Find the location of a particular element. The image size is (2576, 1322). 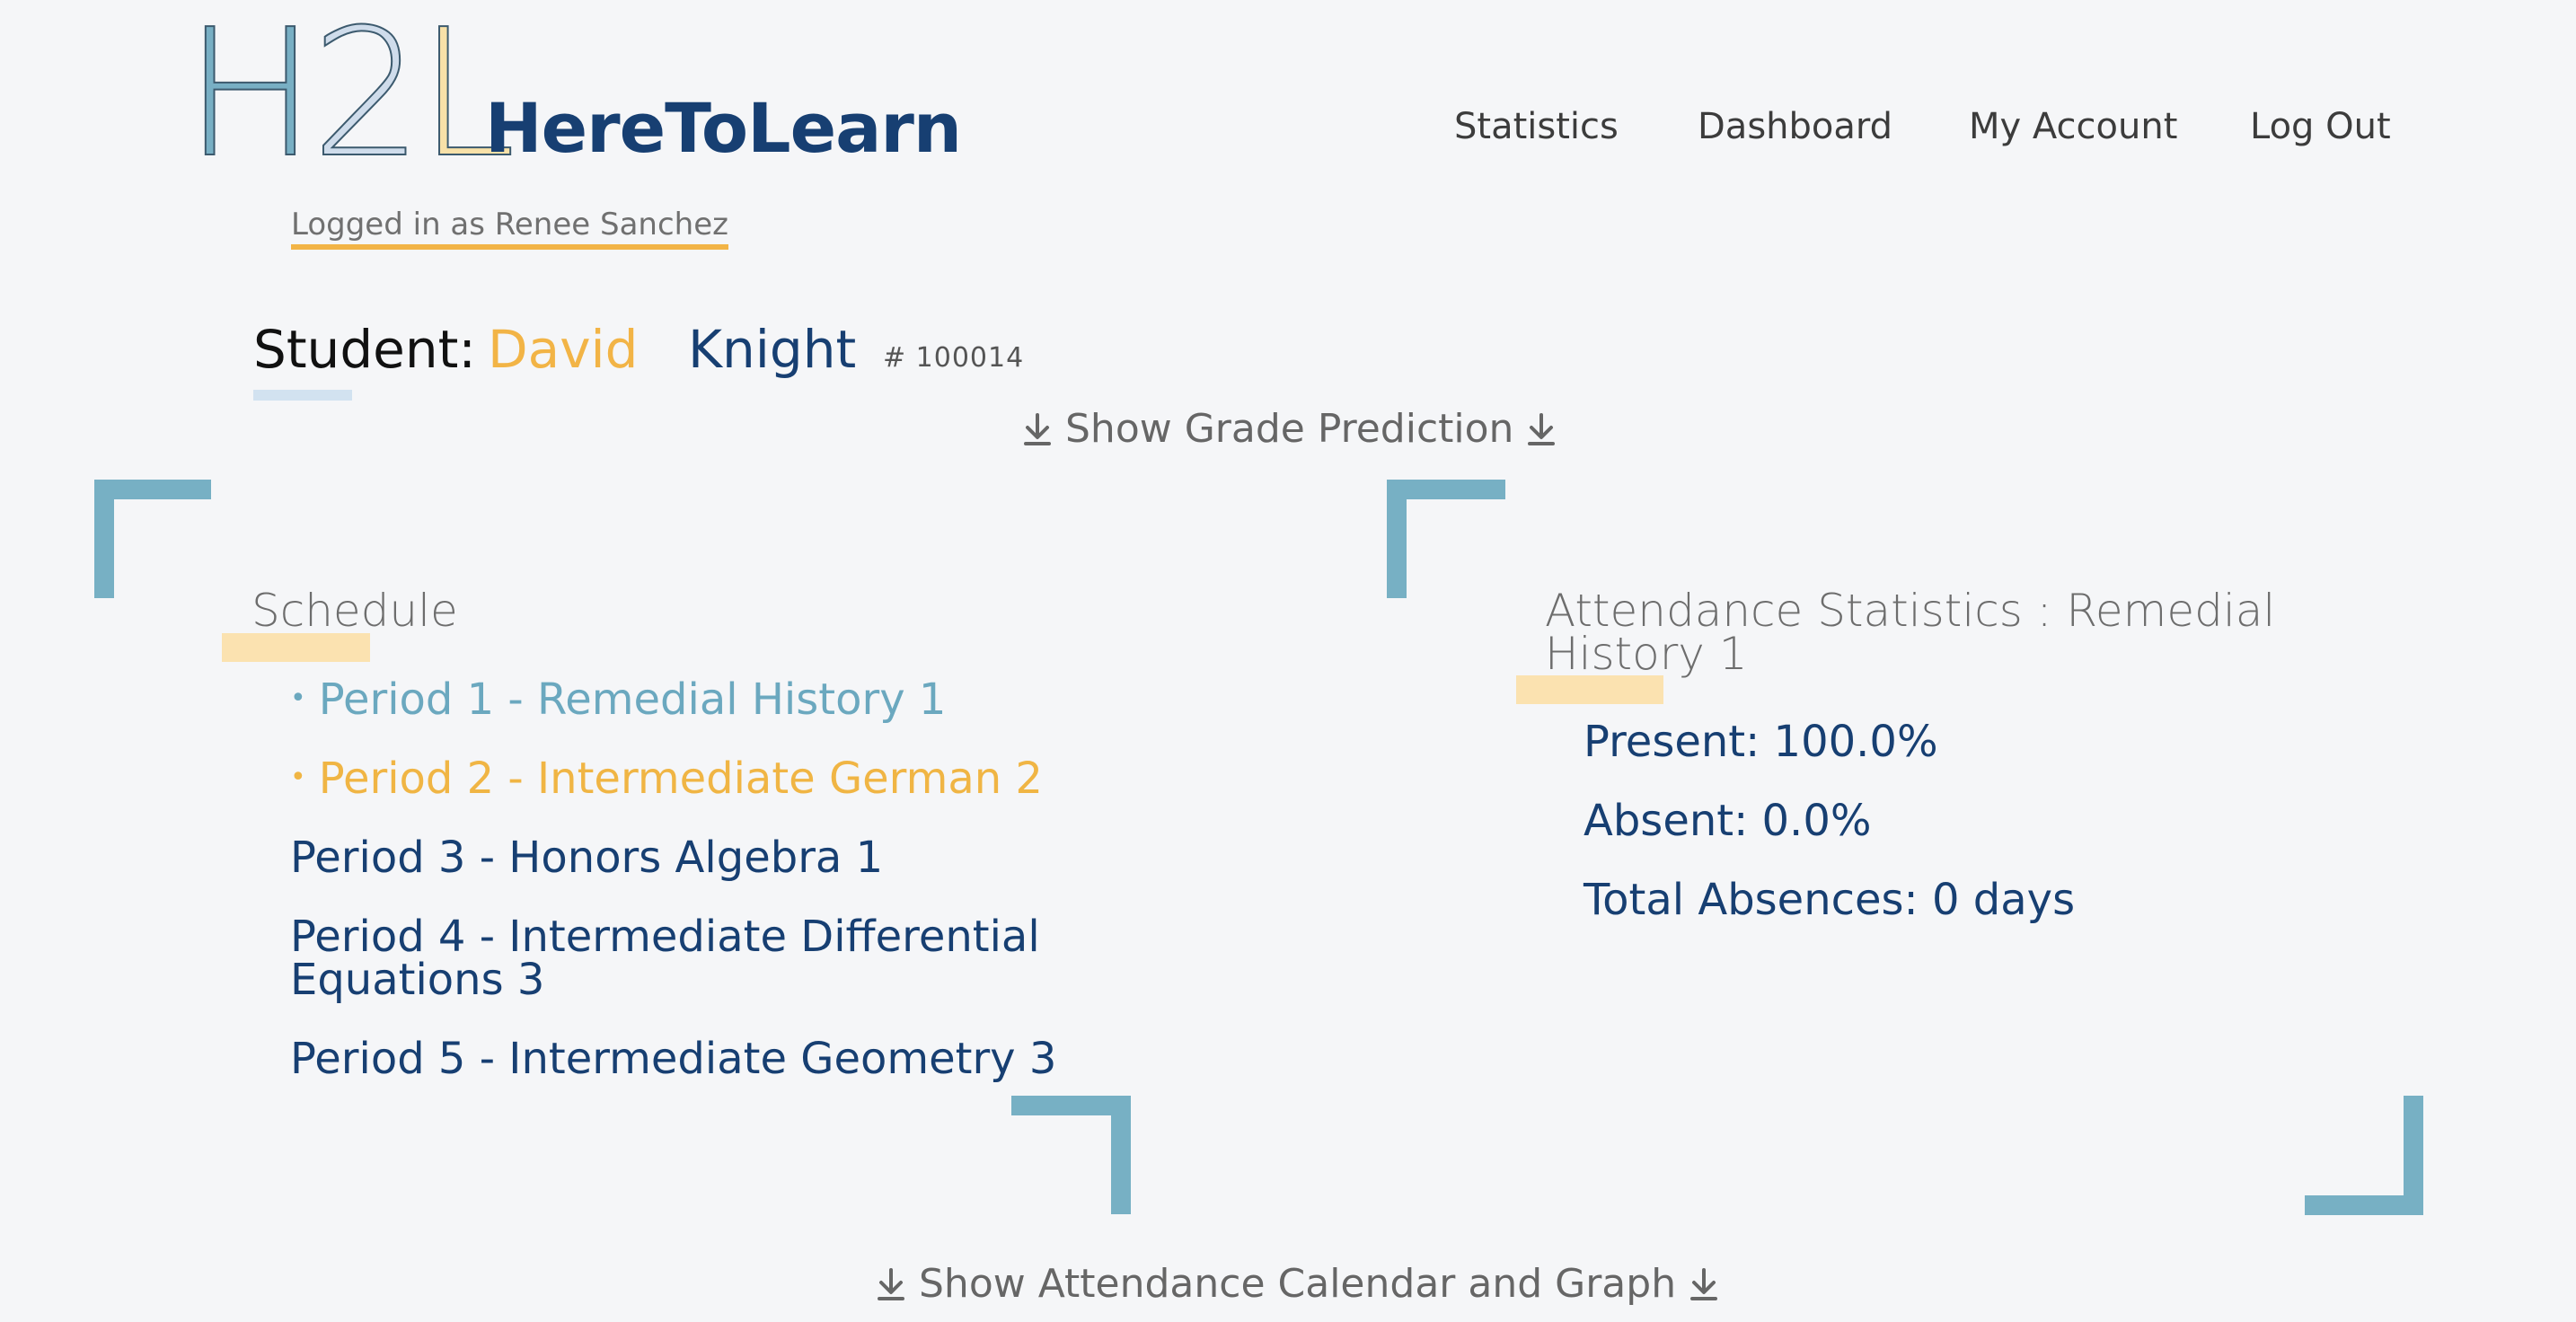

logo-letter-2: 2 is located at coordinates (367, 99).